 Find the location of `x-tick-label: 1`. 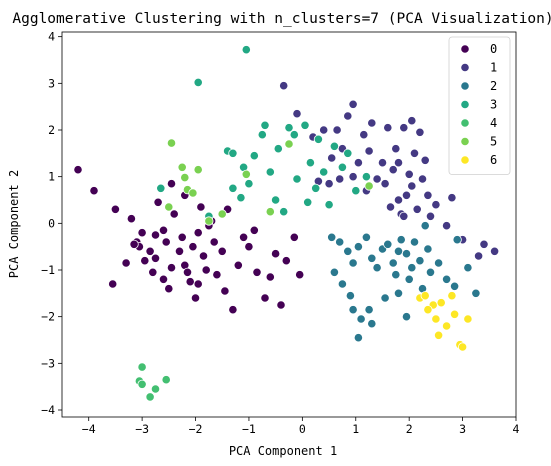

x-tick-label: 1 is located at coordinates (355, 429).